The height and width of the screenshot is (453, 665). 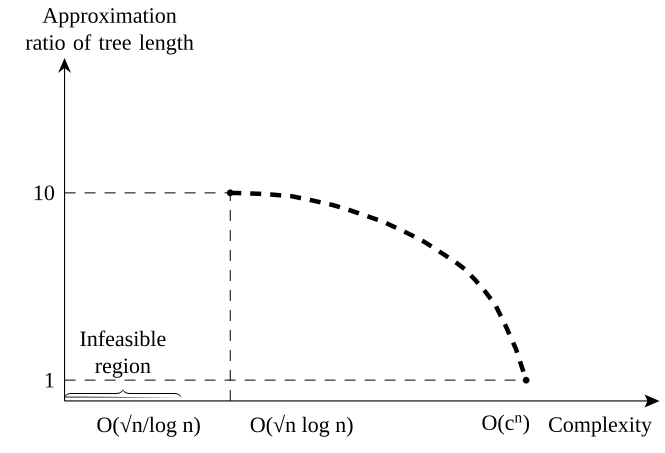 What do you see at coordinates (50, 380) in the screenshot?
I see `y-tick-label: 1` at bounding box center [50, 380].